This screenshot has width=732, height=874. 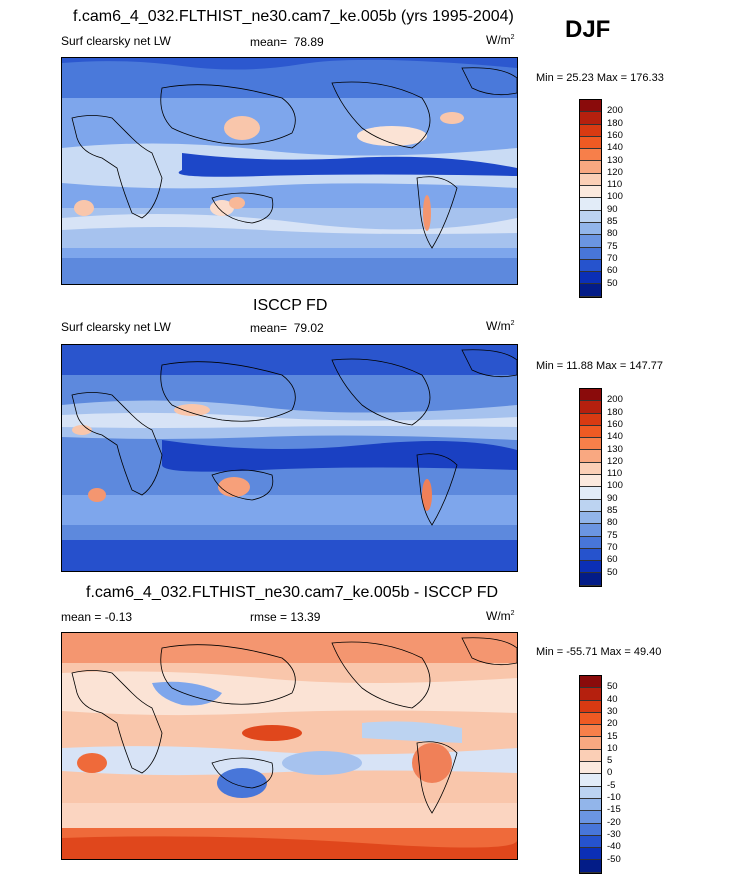 What do you see at coordinates (500, 326) in the screenshot?
I see `panel2-units: W/m2` at bounding box center [500, 326].